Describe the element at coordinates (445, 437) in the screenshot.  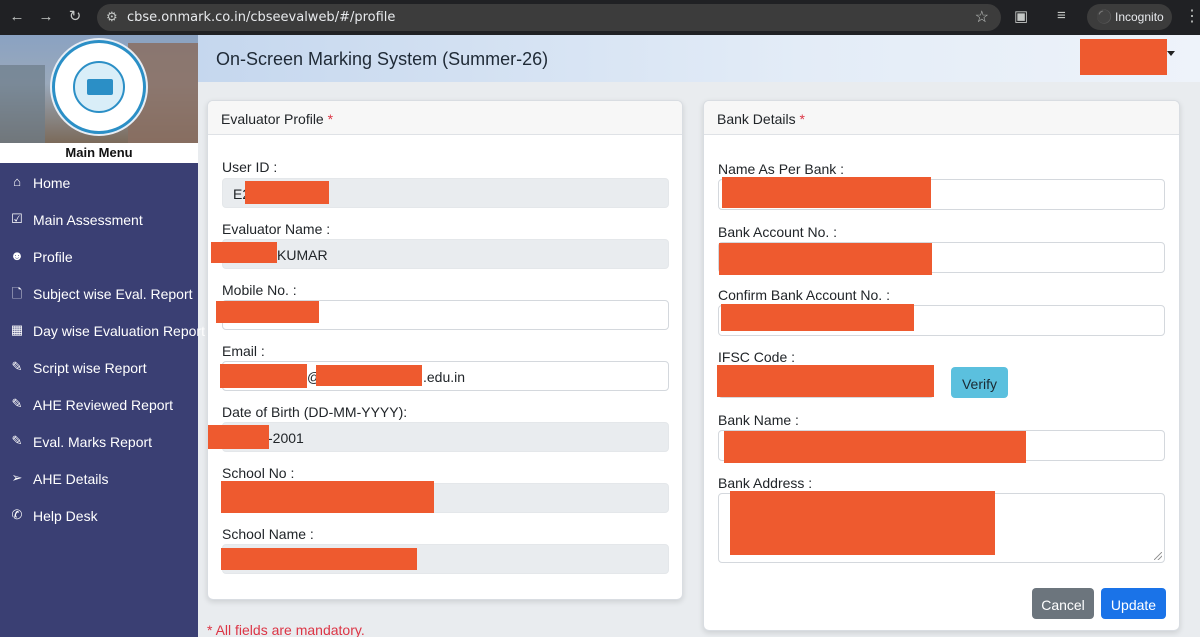
I see `dob-field: -2001` at that location.